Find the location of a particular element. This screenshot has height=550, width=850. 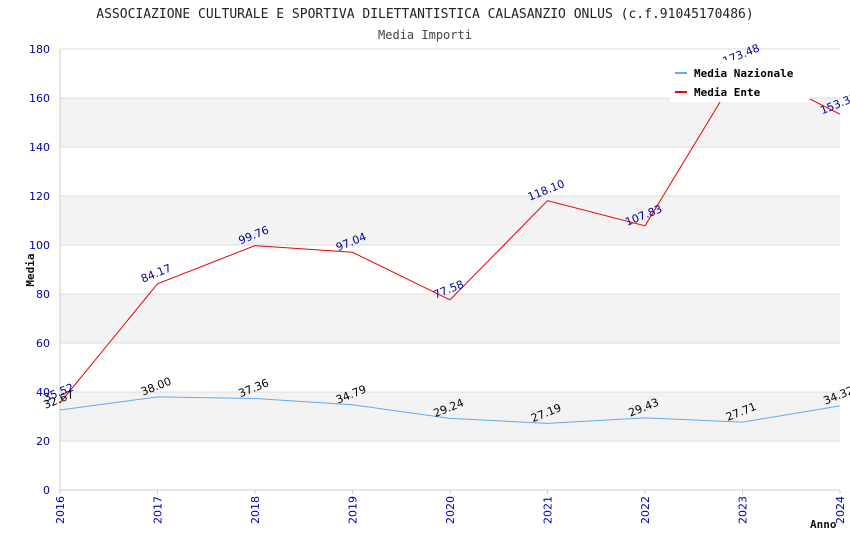

y-tick-label: 40 is located at coordinates (43, 392).